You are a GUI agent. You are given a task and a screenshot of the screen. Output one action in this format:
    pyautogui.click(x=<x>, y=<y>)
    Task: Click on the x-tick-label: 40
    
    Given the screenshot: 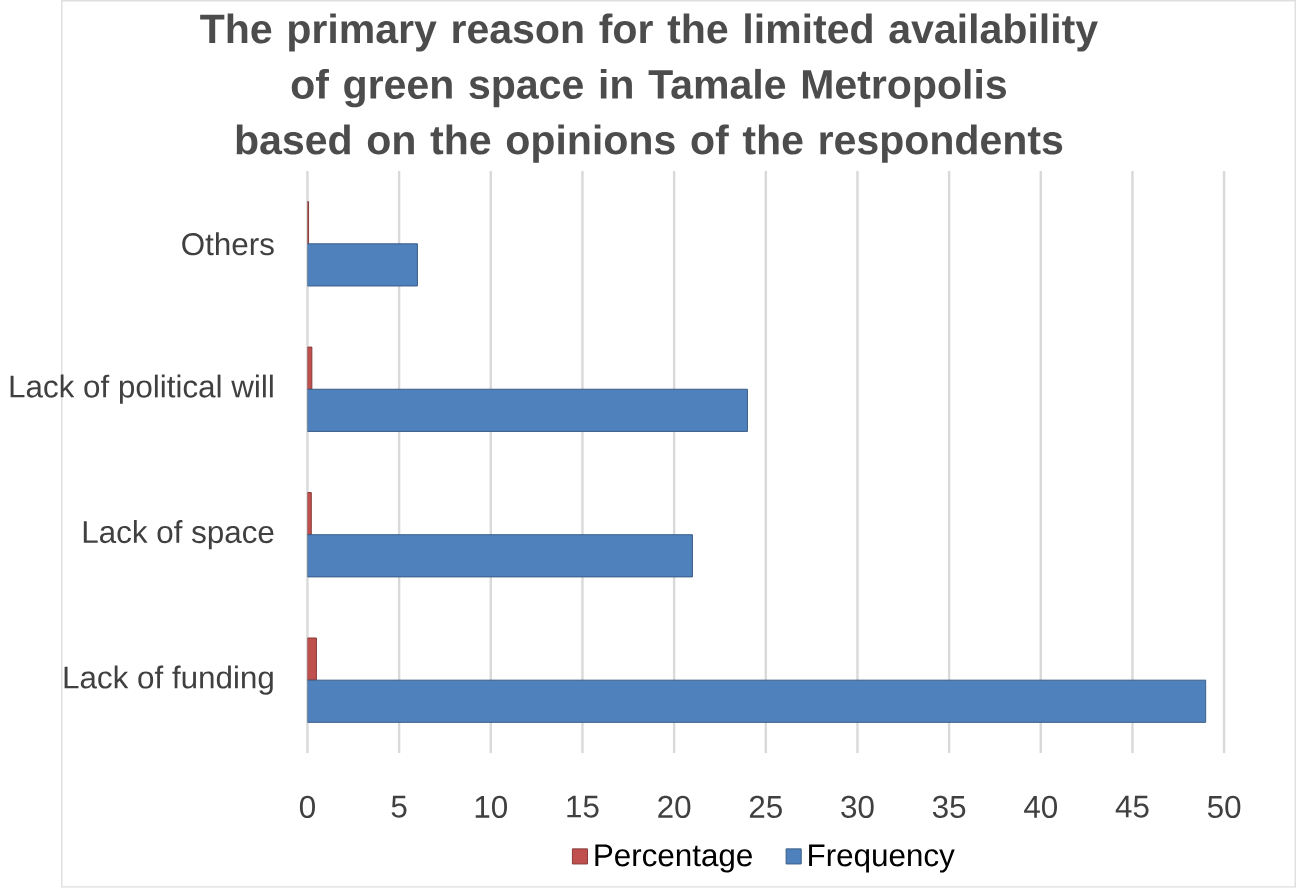 What is the action you would take?
    pyautogui.click(x=1041, y=807)
    